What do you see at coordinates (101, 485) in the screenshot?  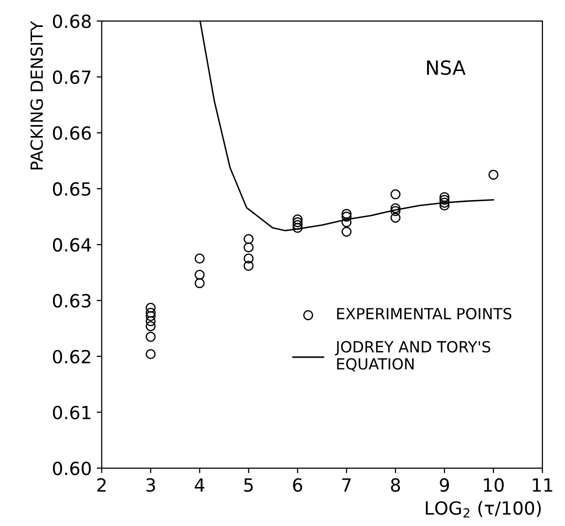 I see `x-tick-label: 2` at bounding box center [101, 485].